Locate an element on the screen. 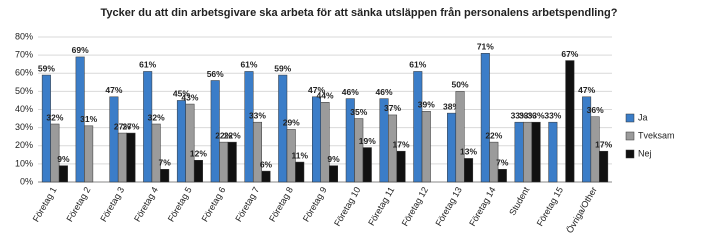 The height and width of the screenshot is (248, 718). value-label: 56% is located at coordinates (215, 74).